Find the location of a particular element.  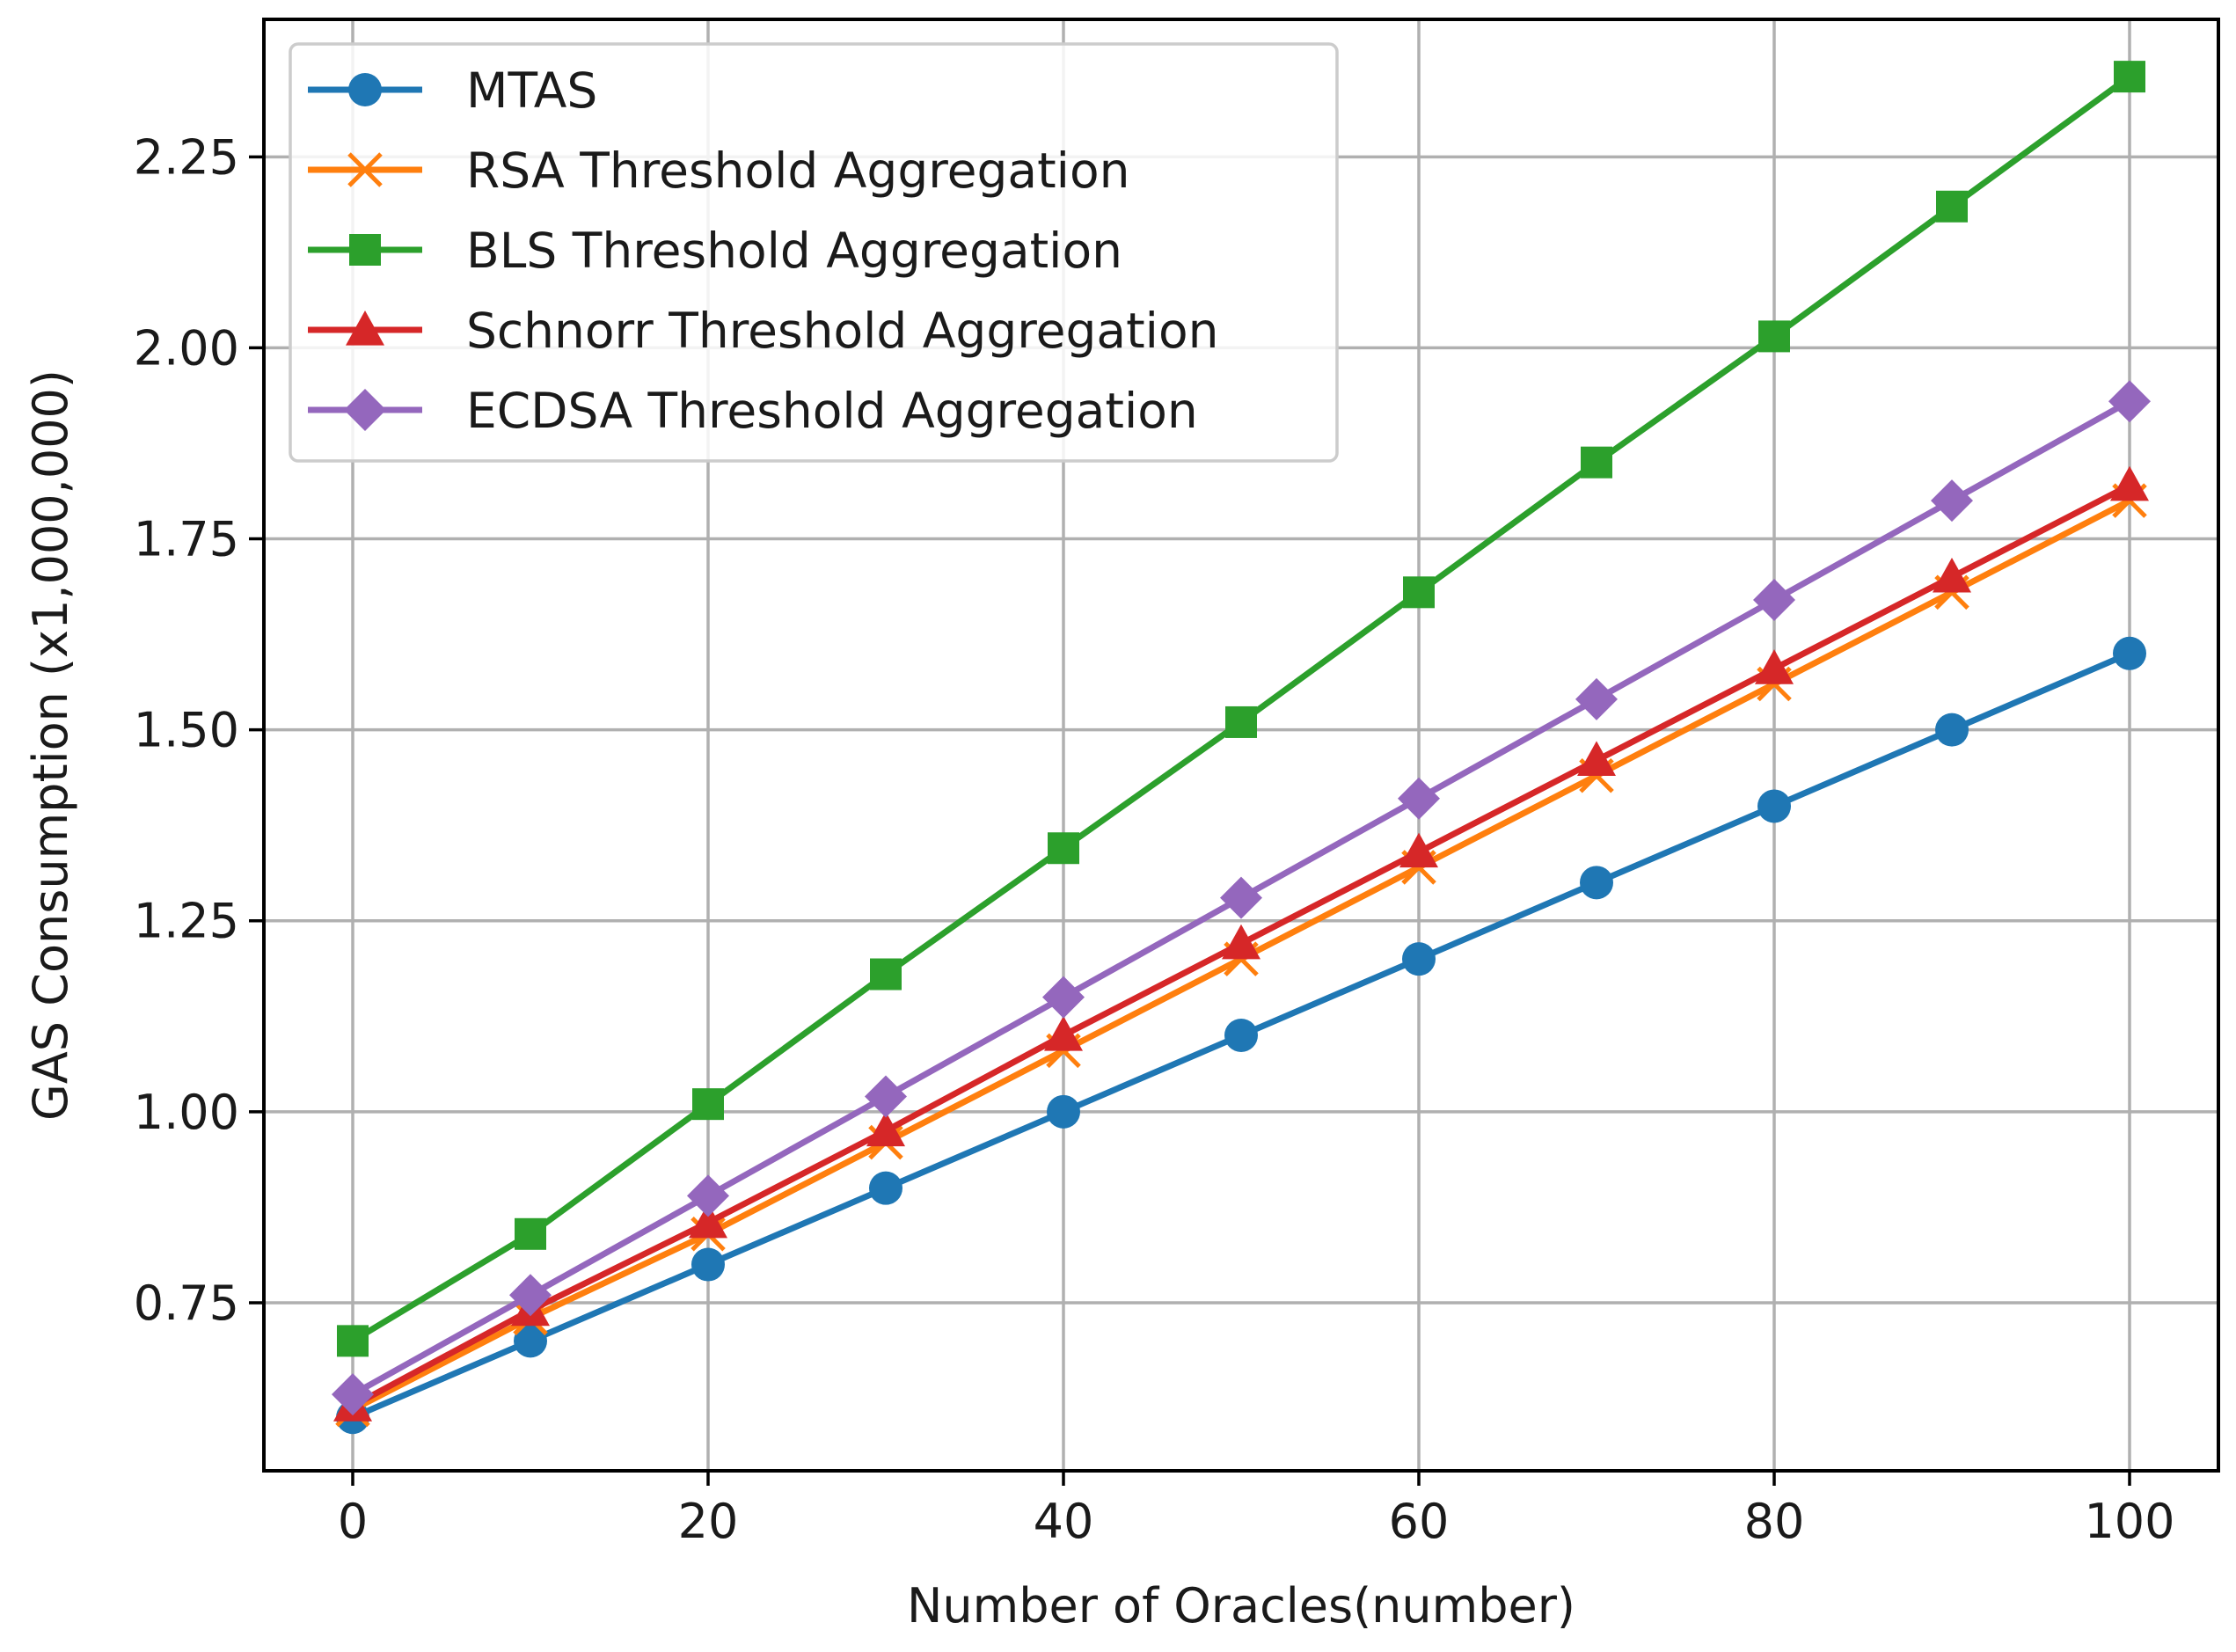

legend-label: Schnorr Threshold Aggregation is located at coordinates (842, 331).